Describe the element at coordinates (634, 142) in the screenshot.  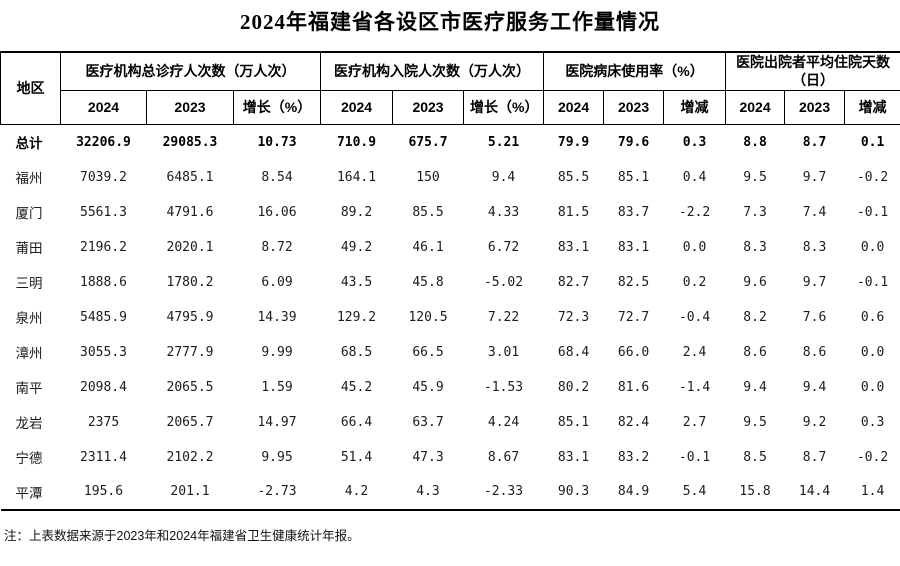
I see `data-cell: 79.6` at that location.